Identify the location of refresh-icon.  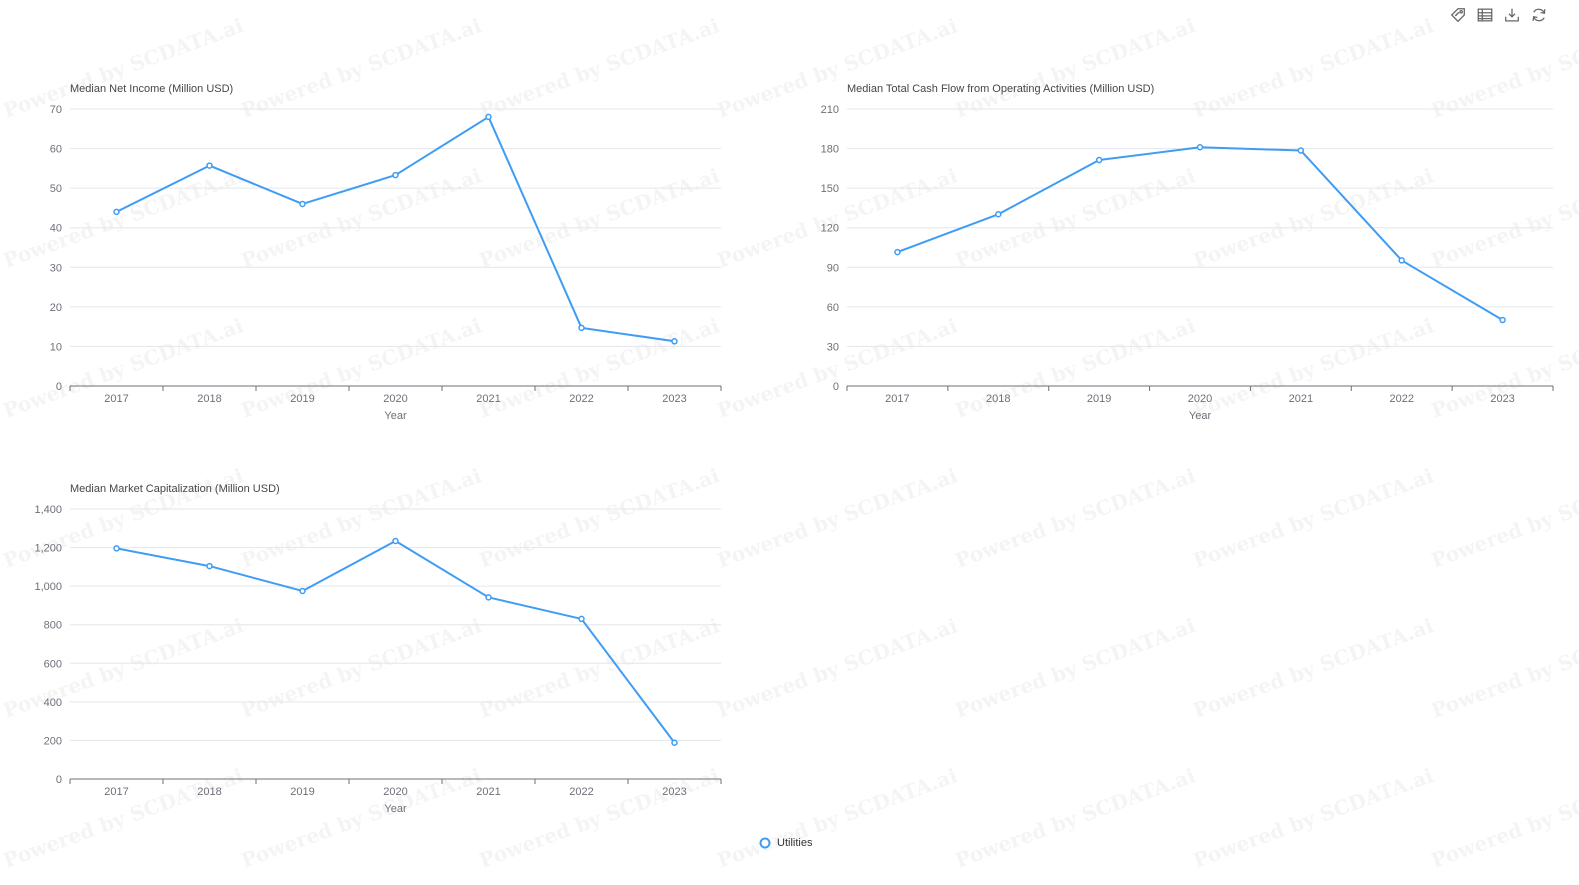
(1538, 14).